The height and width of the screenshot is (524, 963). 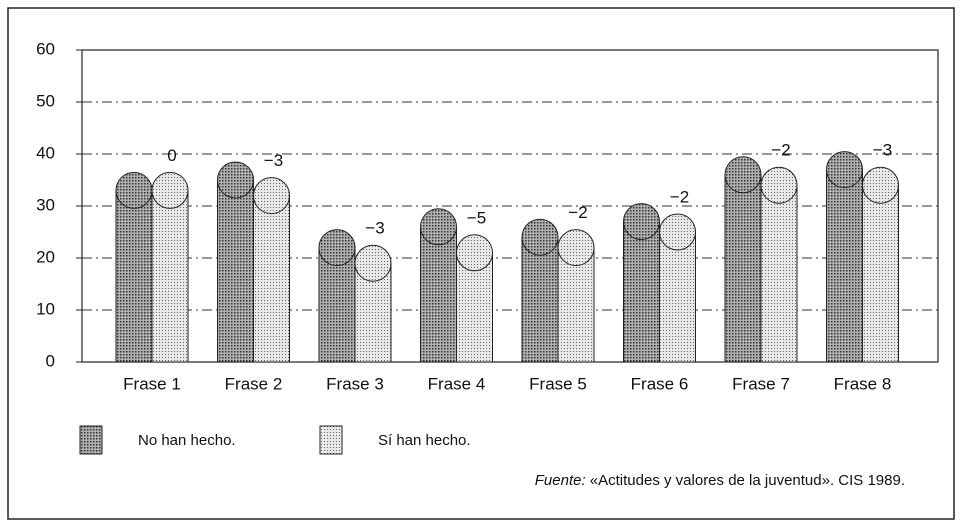 I want to click on source-label: Fuente:, so click(x=560, y=480).